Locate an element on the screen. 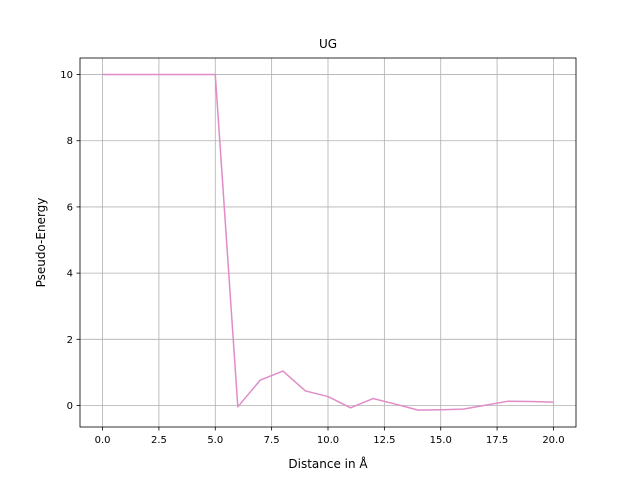 This screenshot has width=640, height=480. x-tick-label: 12.5 is located at coordinates (384, 440).